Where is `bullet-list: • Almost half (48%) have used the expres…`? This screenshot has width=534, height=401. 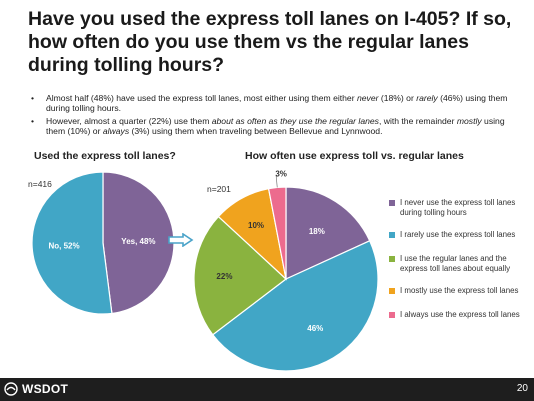 bullet-list: • Almost half (48%) have used the expres… is located at coordinates (276, 116).